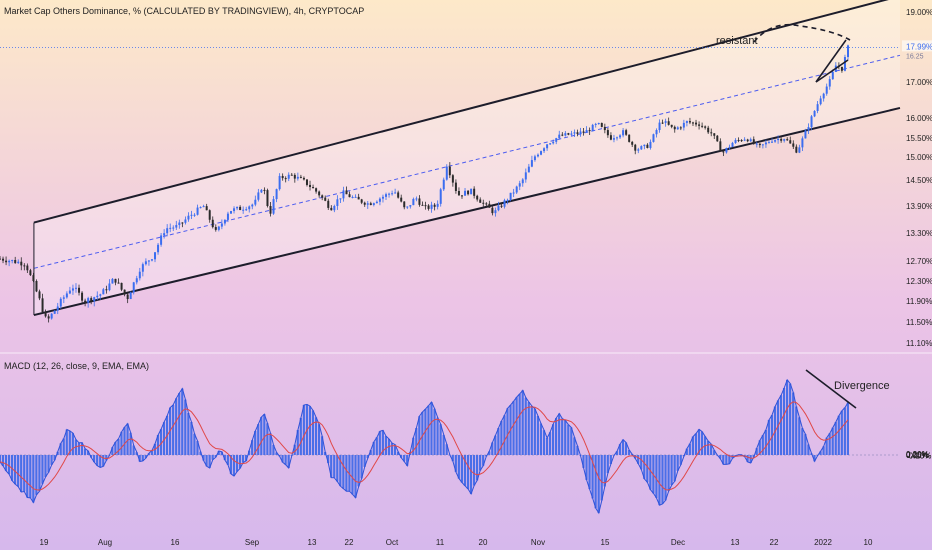  What do you see at coordinates (456, 542) in the screenshot?
I see `time-axis: 19 Aug 16 Sep 13 22 Oct 11 20 Nov 15 Dec 13 22 2022 10` at bounding box center [456, 542].